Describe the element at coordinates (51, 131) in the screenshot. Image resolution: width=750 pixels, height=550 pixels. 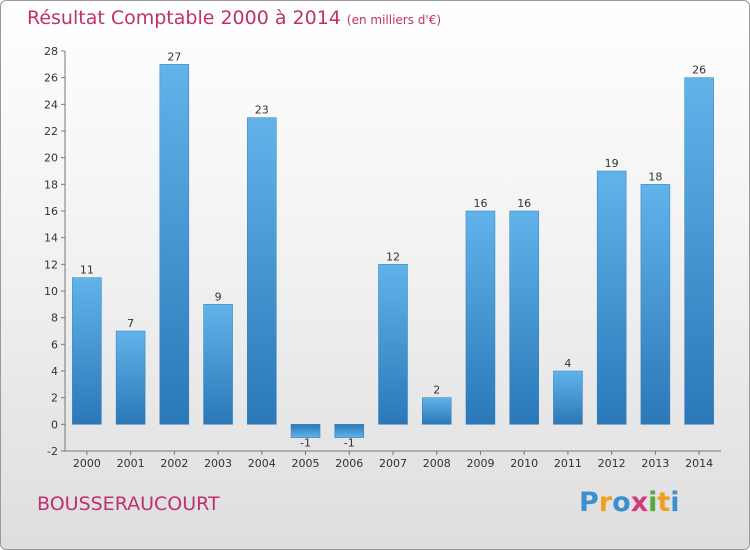
I see `y-tick-label: 22` at that location.